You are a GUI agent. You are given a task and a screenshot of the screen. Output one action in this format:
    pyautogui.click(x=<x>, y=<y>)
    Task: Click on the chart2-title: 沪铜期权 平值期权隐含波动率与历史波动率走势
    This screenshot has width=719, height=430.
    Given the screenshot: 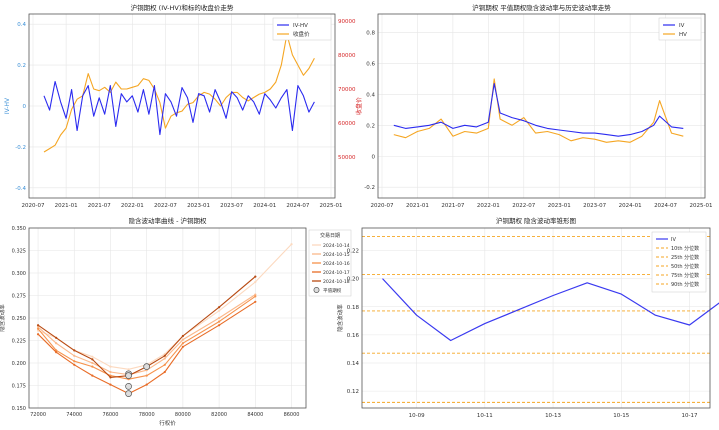 What is the action you would take?
    pyautogui.click(x=541, y=7)
    